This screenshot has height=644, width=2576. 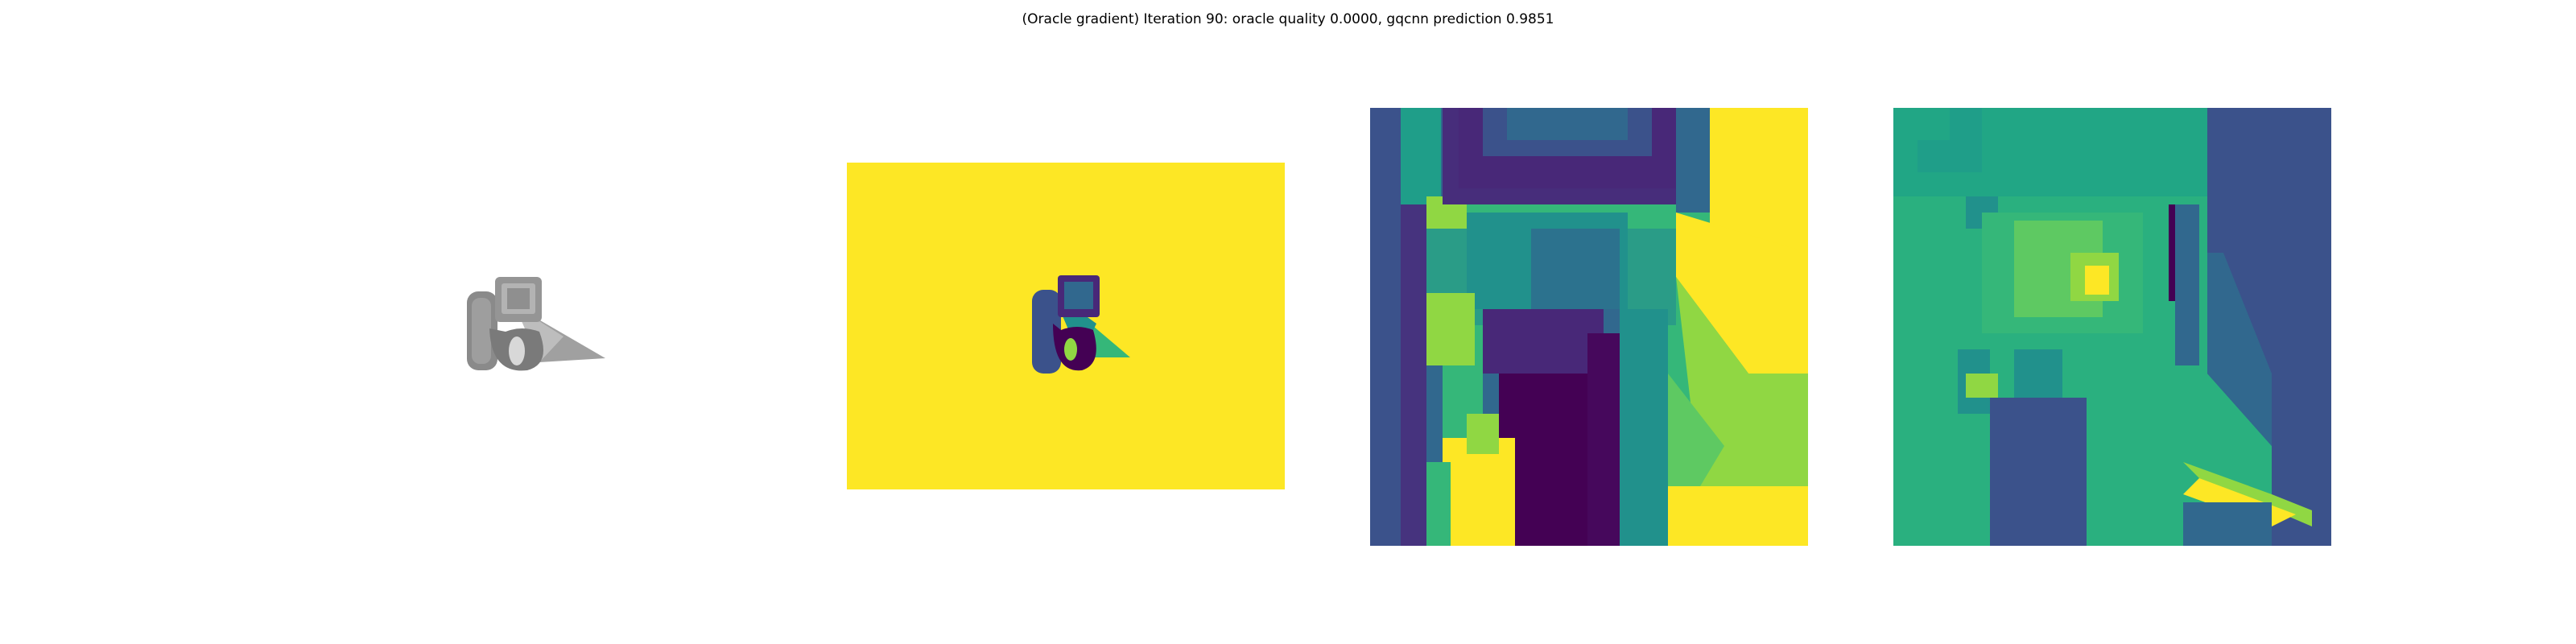 I want to click on rendered-object-panel, so click(x=523, y=326).